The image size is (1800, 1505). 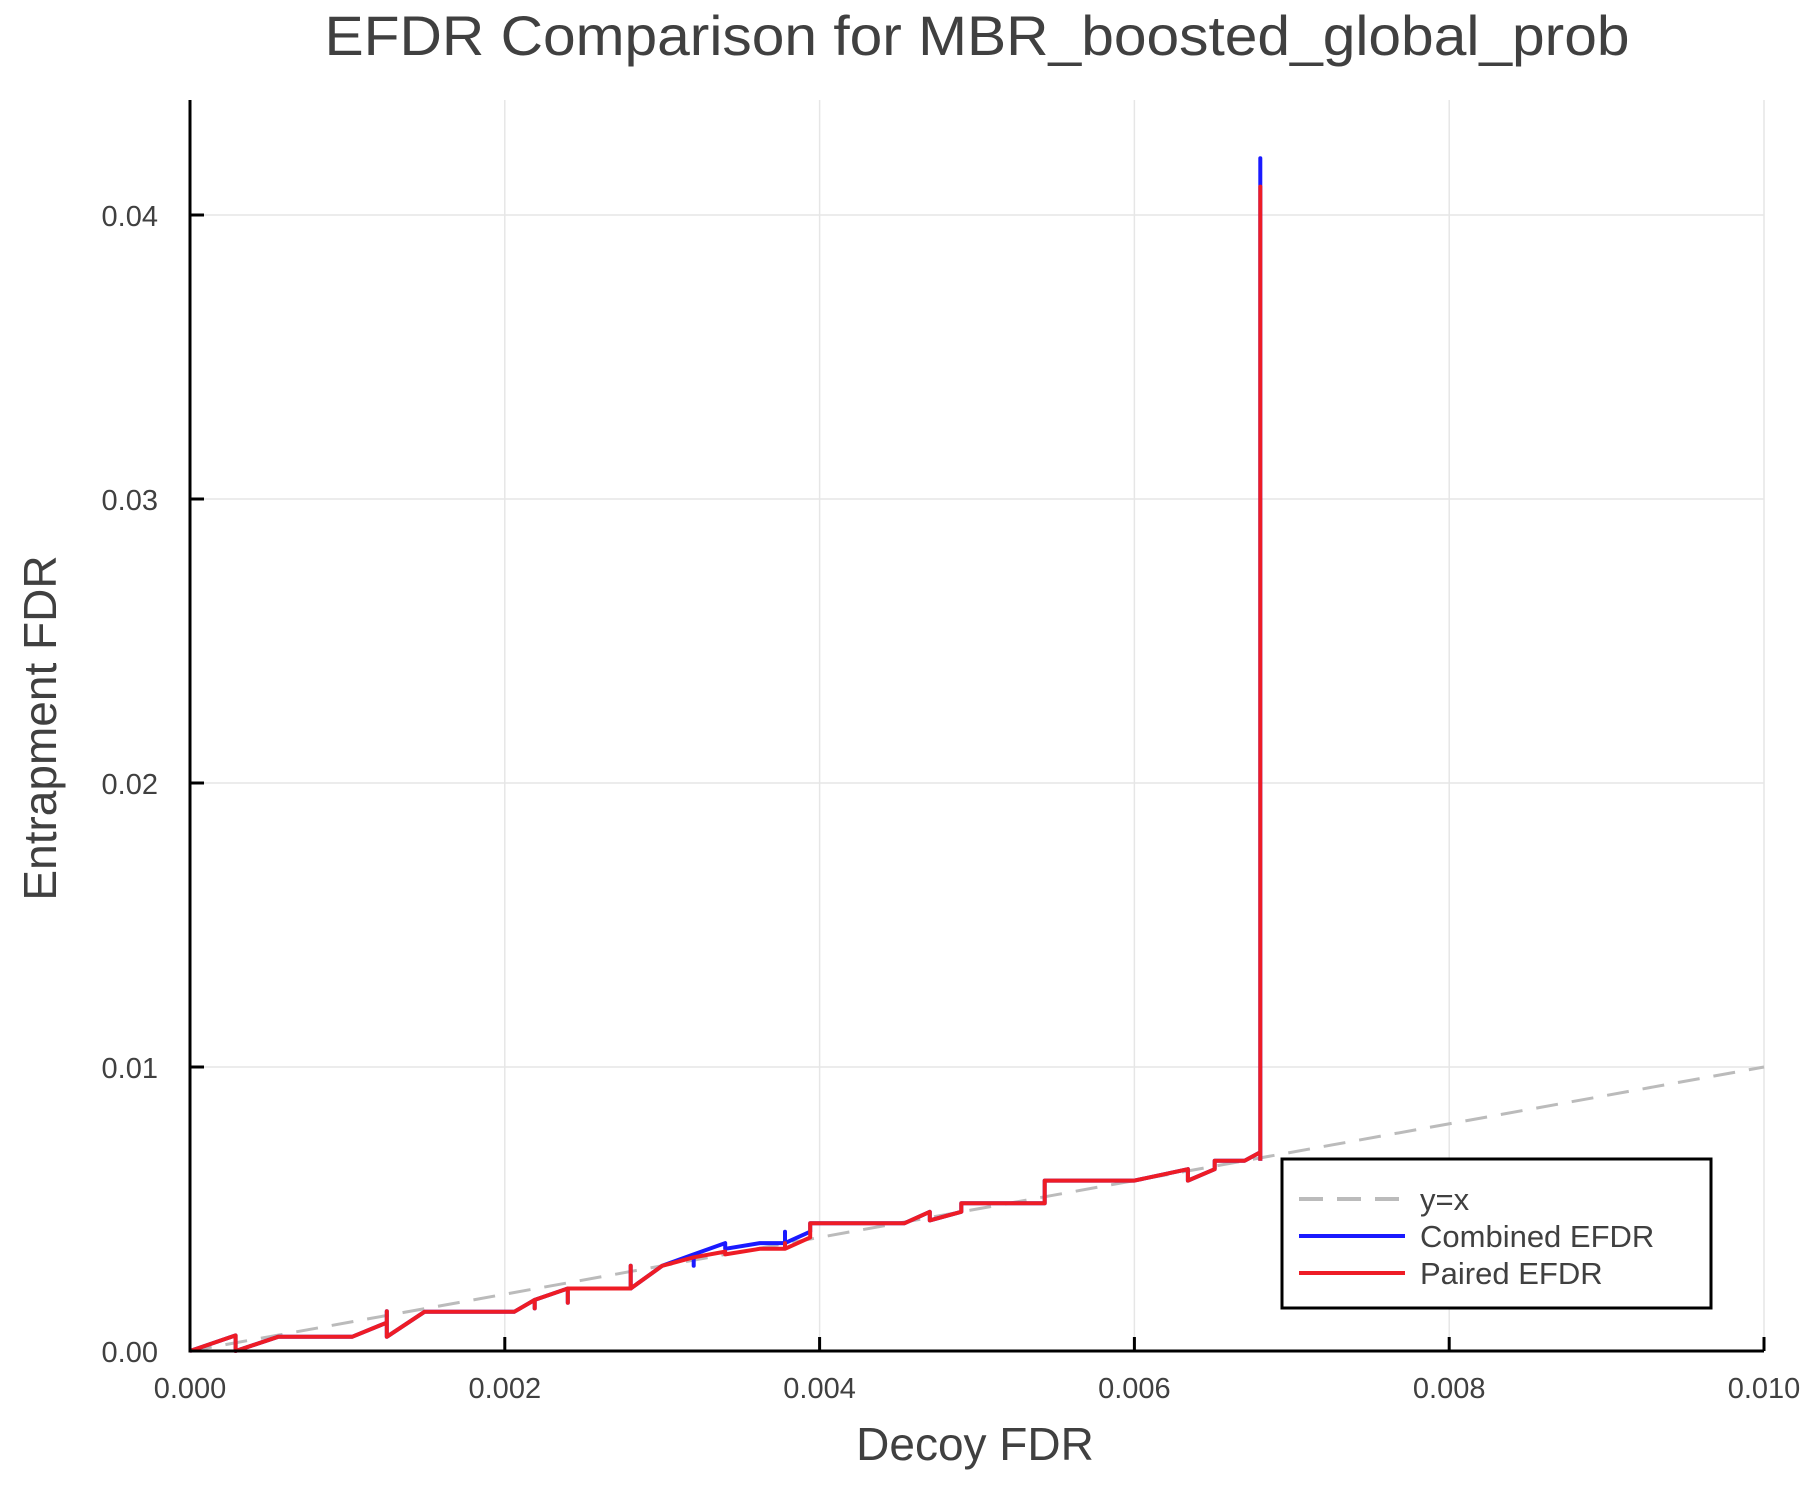 What do you see at coordinates (975, 1444) in the screenshot?
I see `x-axis-label: Decoy FDR` at bounding box center [975, 1444].